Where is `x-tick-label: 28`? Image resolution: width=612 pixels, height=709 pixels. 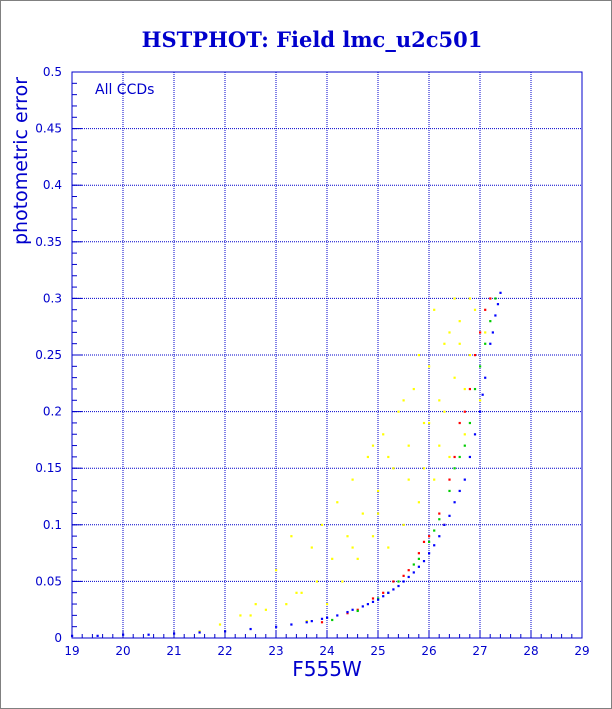 x-tick-label: 28 is located at coordinates (530, 651).